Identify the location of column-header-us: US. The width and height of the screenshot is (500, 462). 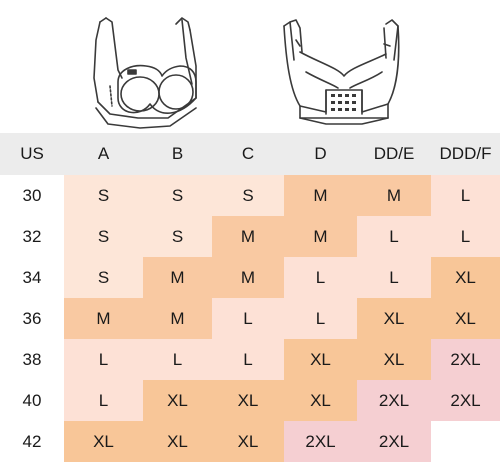
(32, 153).